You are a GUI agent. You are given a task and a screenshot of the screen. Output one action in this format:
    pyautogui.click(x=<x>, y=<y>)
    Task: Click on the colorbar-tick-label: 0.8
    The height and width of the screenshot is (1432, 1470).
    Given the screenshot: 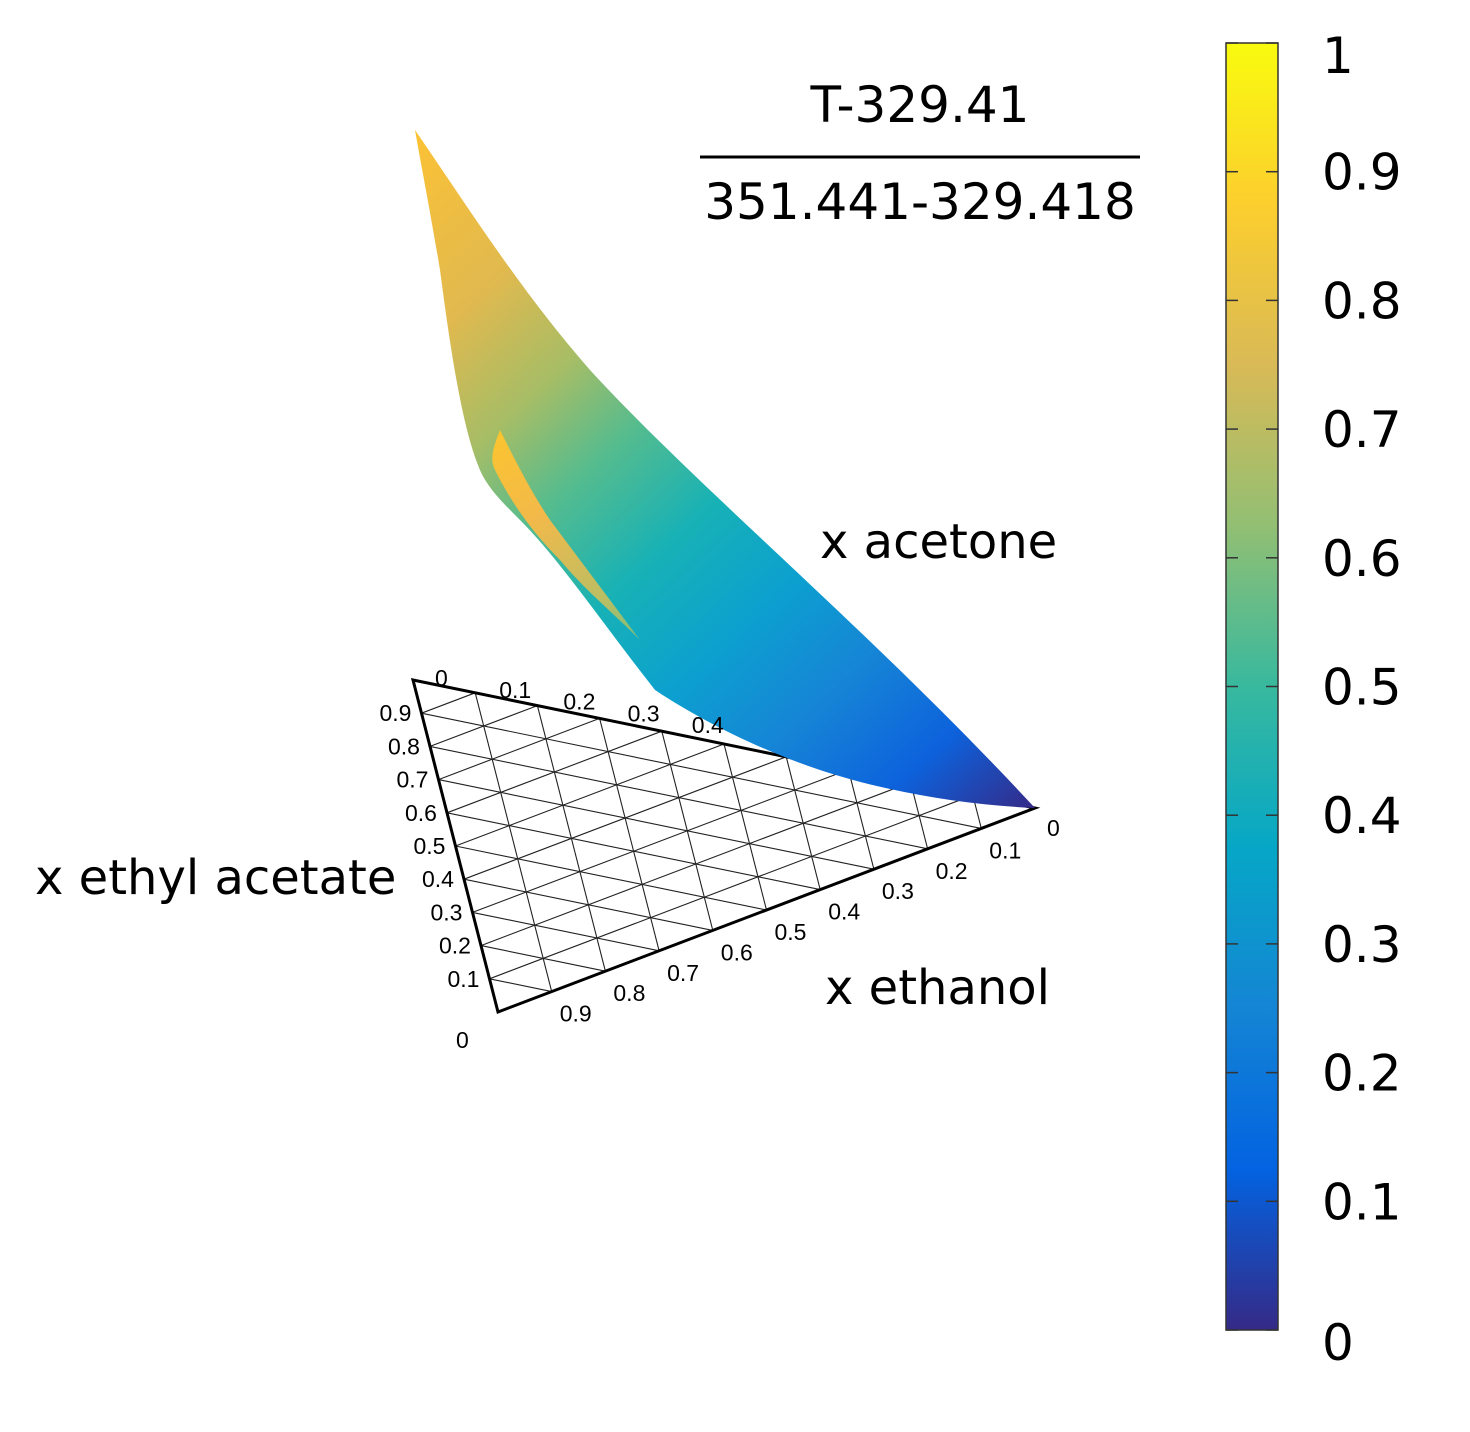 What is the action you would take?
    pyautogui.click(x=1362, y=301)
    